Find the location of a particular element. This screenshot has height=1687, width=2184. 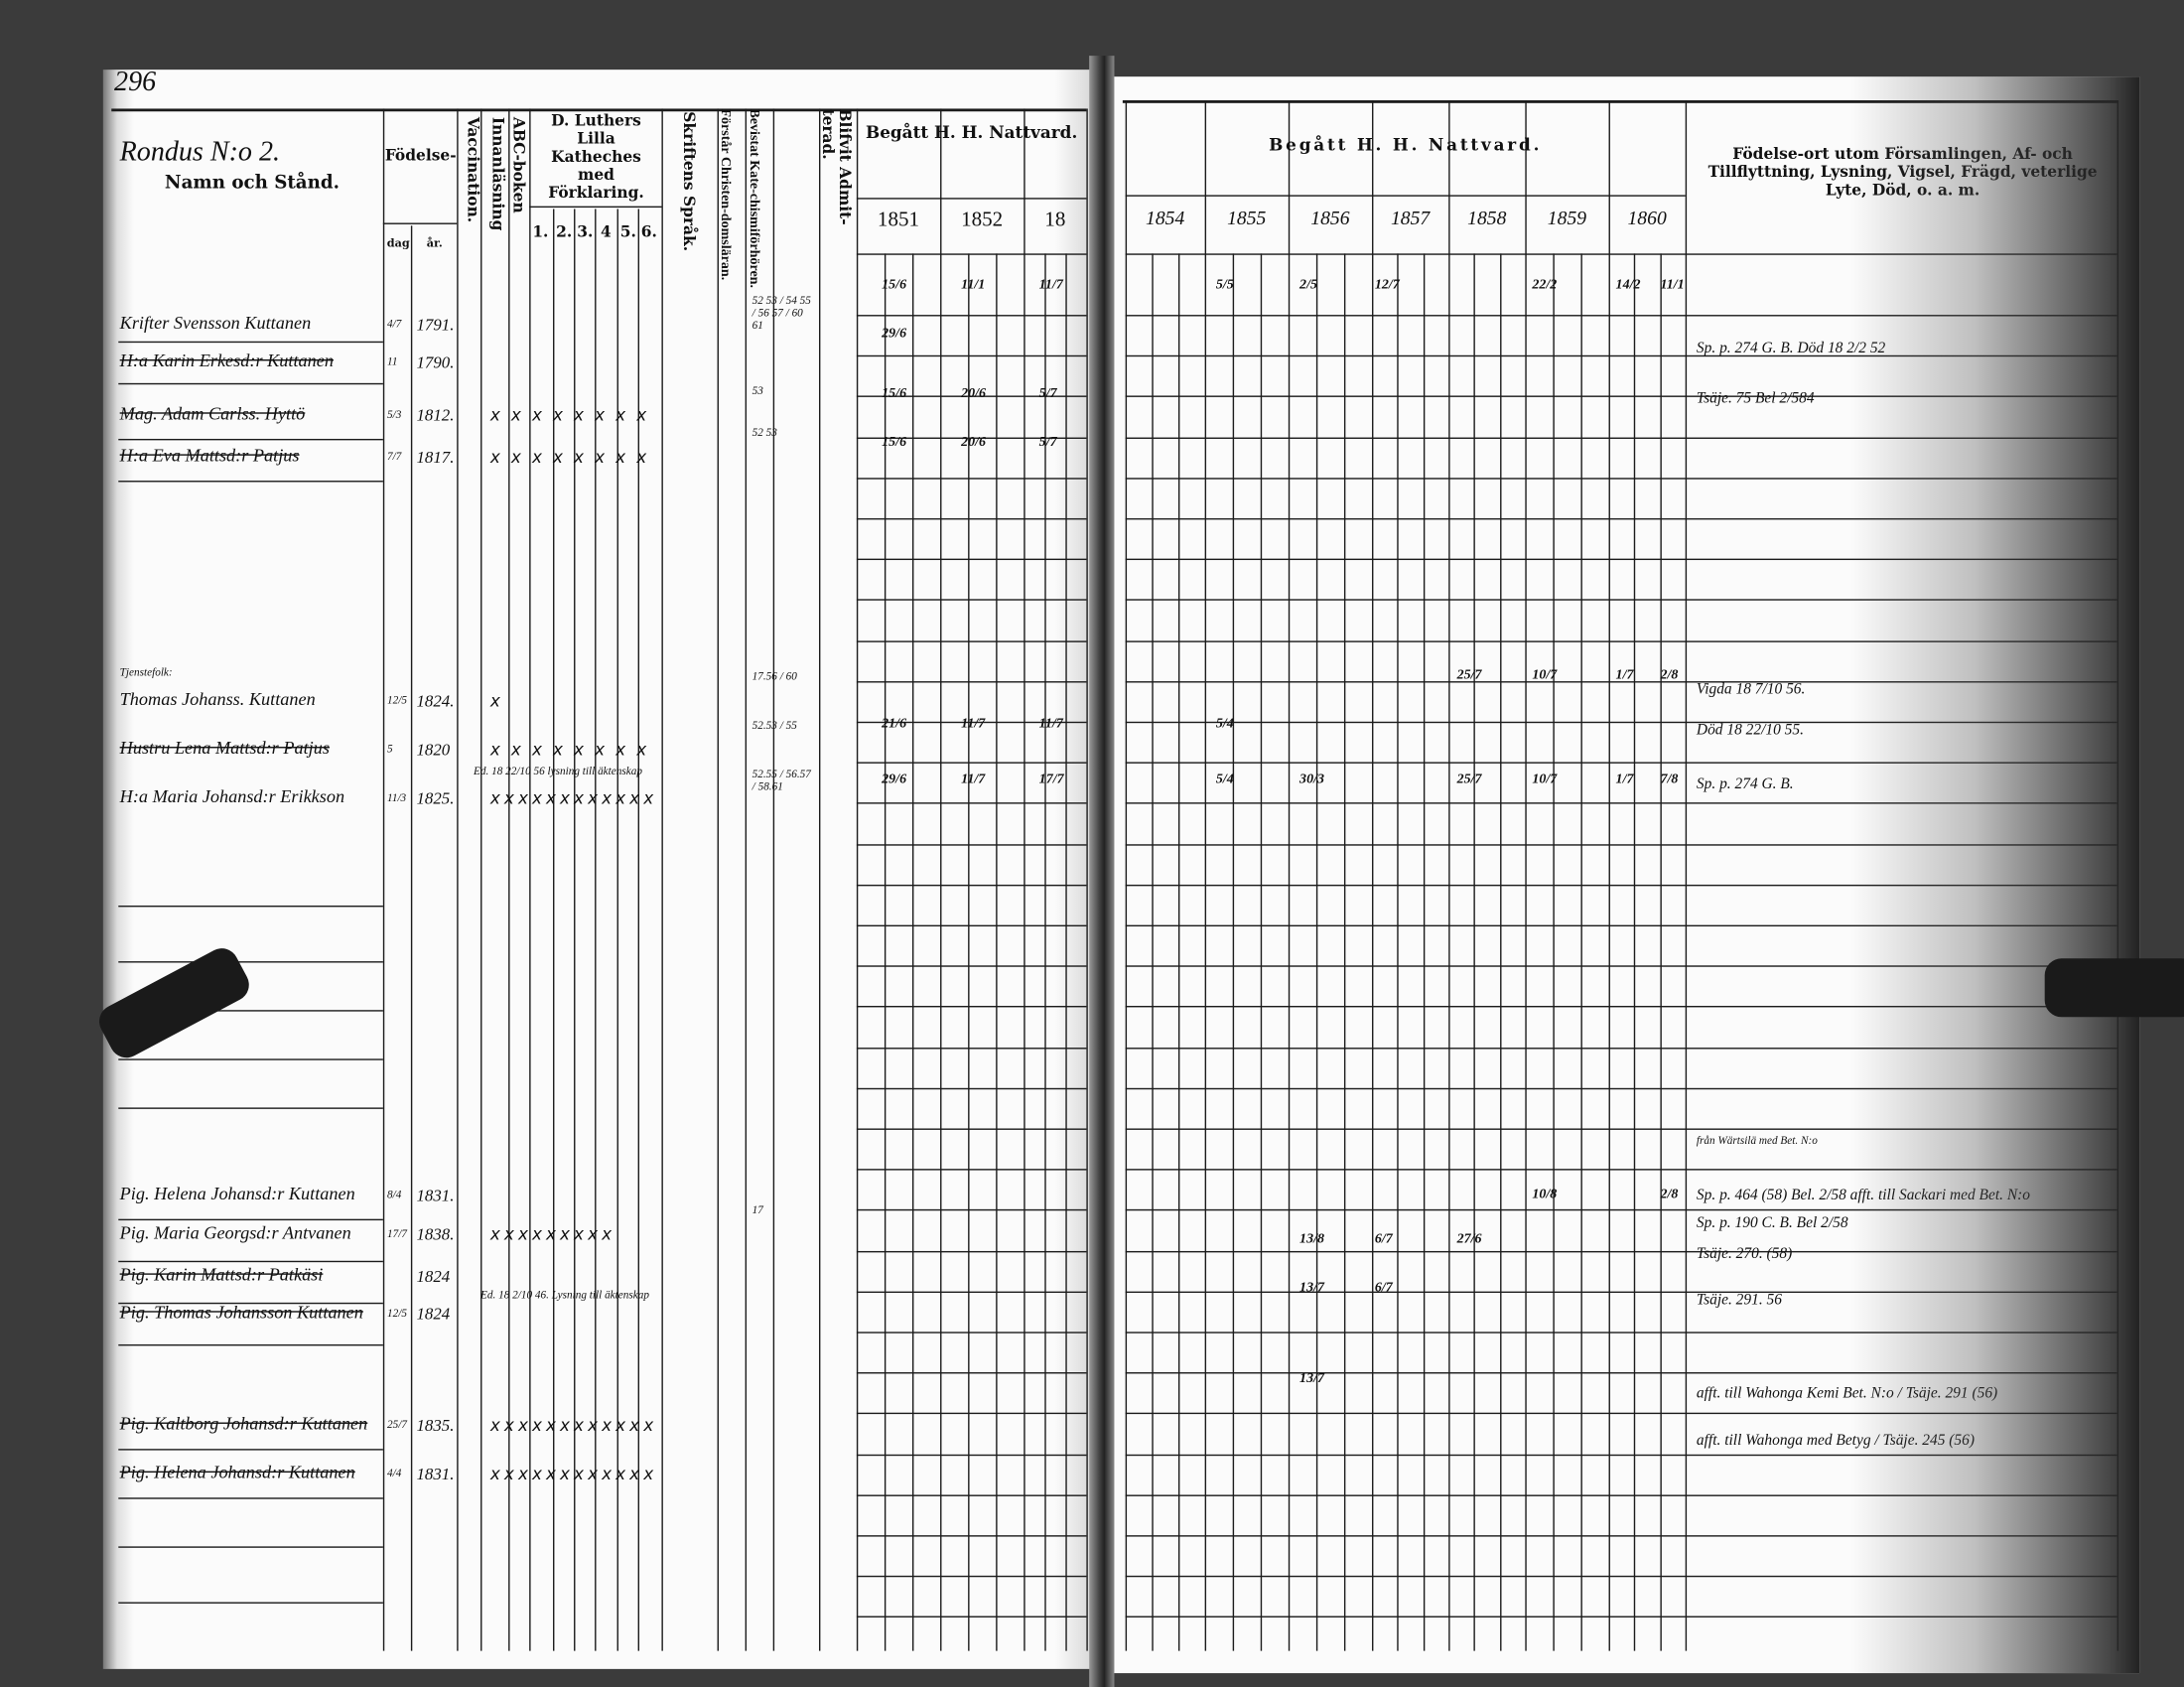

note-text: Ed. 18 22/10 56 lysning till äktenskap is located at coordinates (558, 771).